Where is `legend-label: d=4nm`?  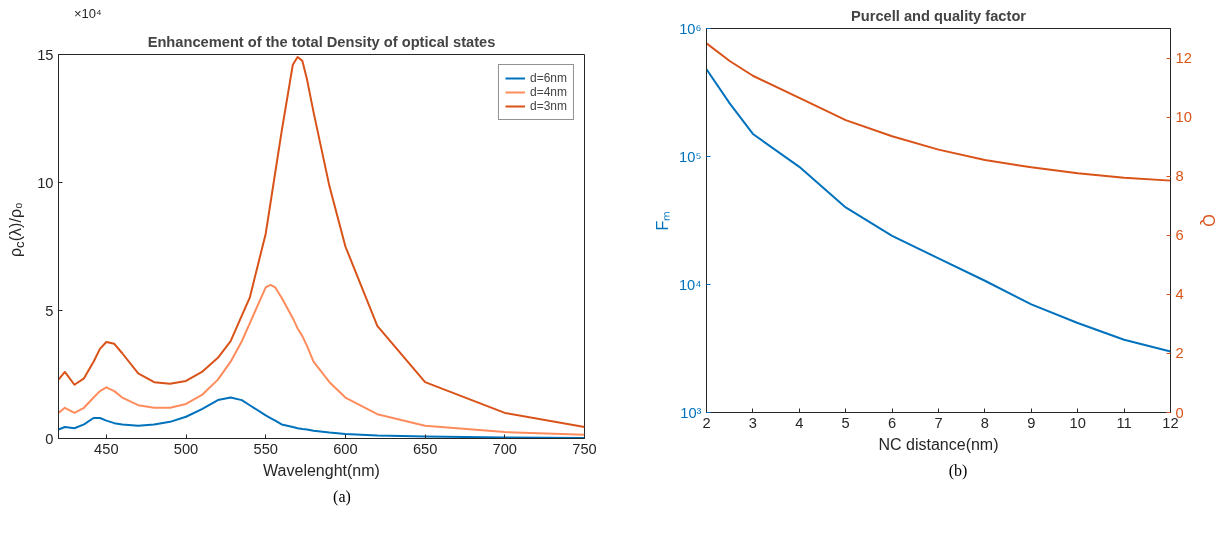 legend-label: d=4nm is located at coordinates (548, 92).